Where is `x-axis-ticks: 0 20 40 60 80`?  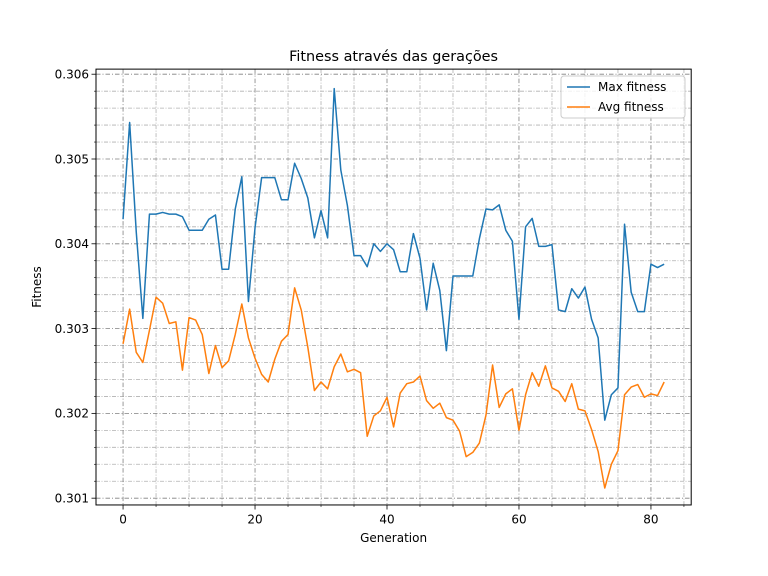
x-axis-ticks: 0 20 40 60 80 is located at coordinates (402, 515).